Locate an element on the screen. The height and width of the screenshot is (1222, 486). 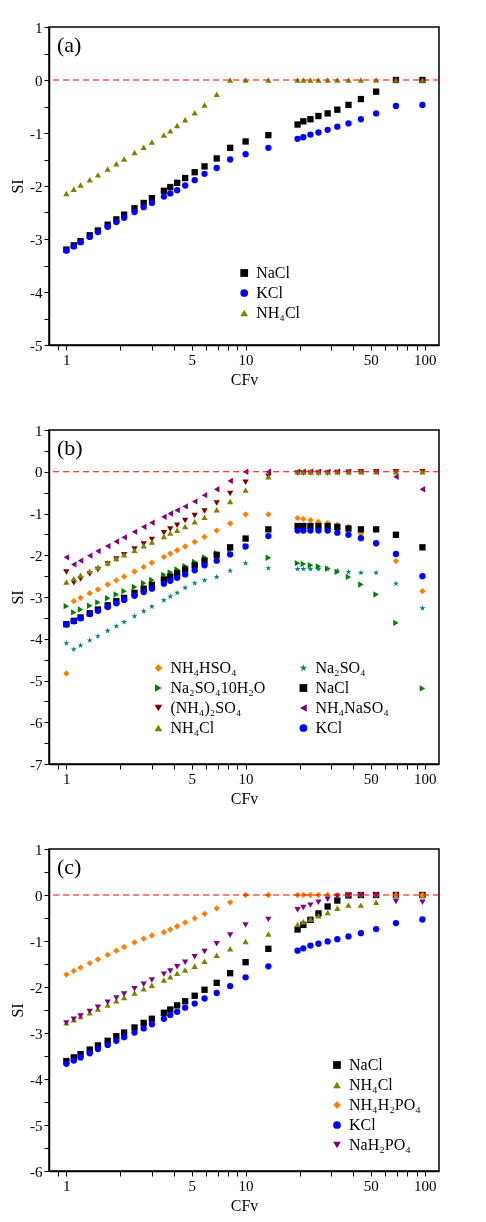
legend-label: NH₄H₂PO₄ is located at coordinates (385, 1104).